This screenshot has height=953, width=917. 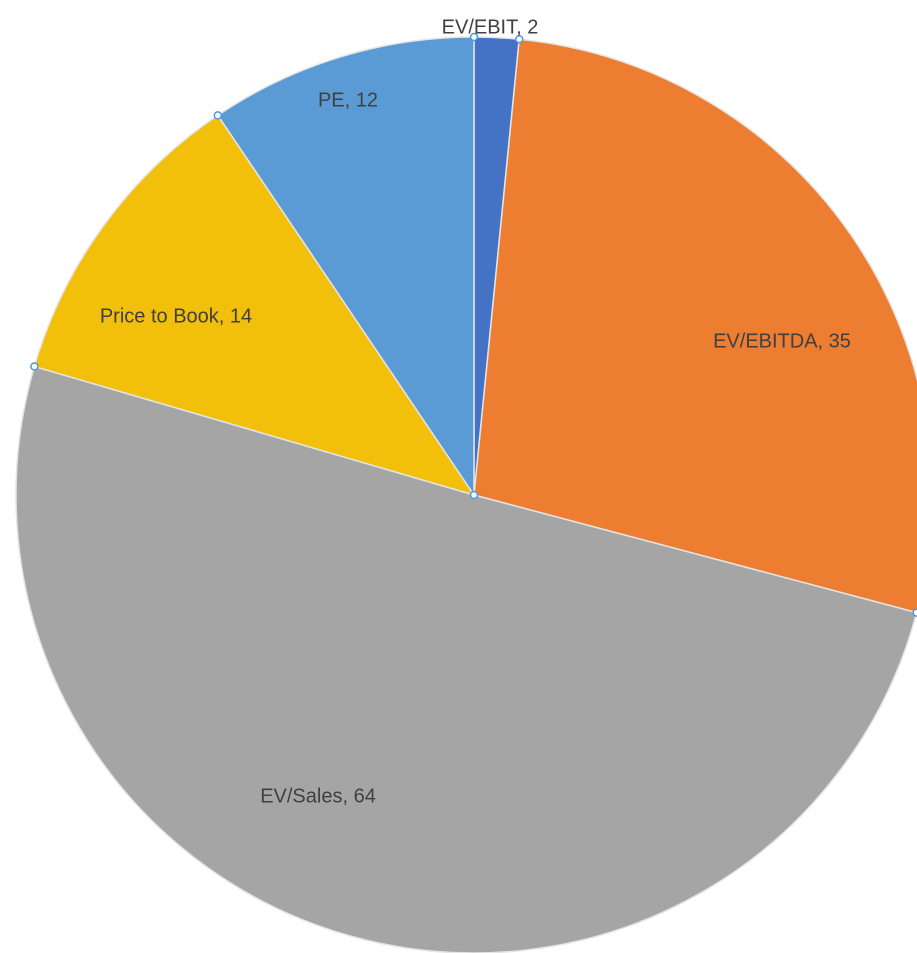 I want to click on center-handle, so click(x=474, y=495).